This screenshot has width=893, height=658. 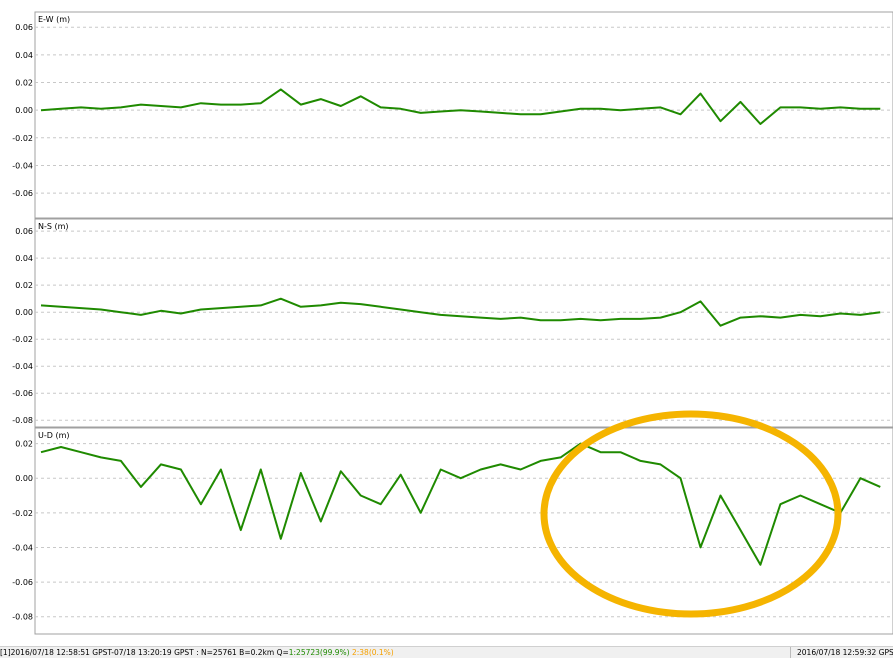 I want to click on panel-label: N-S (m), so click(x=53, y=226).